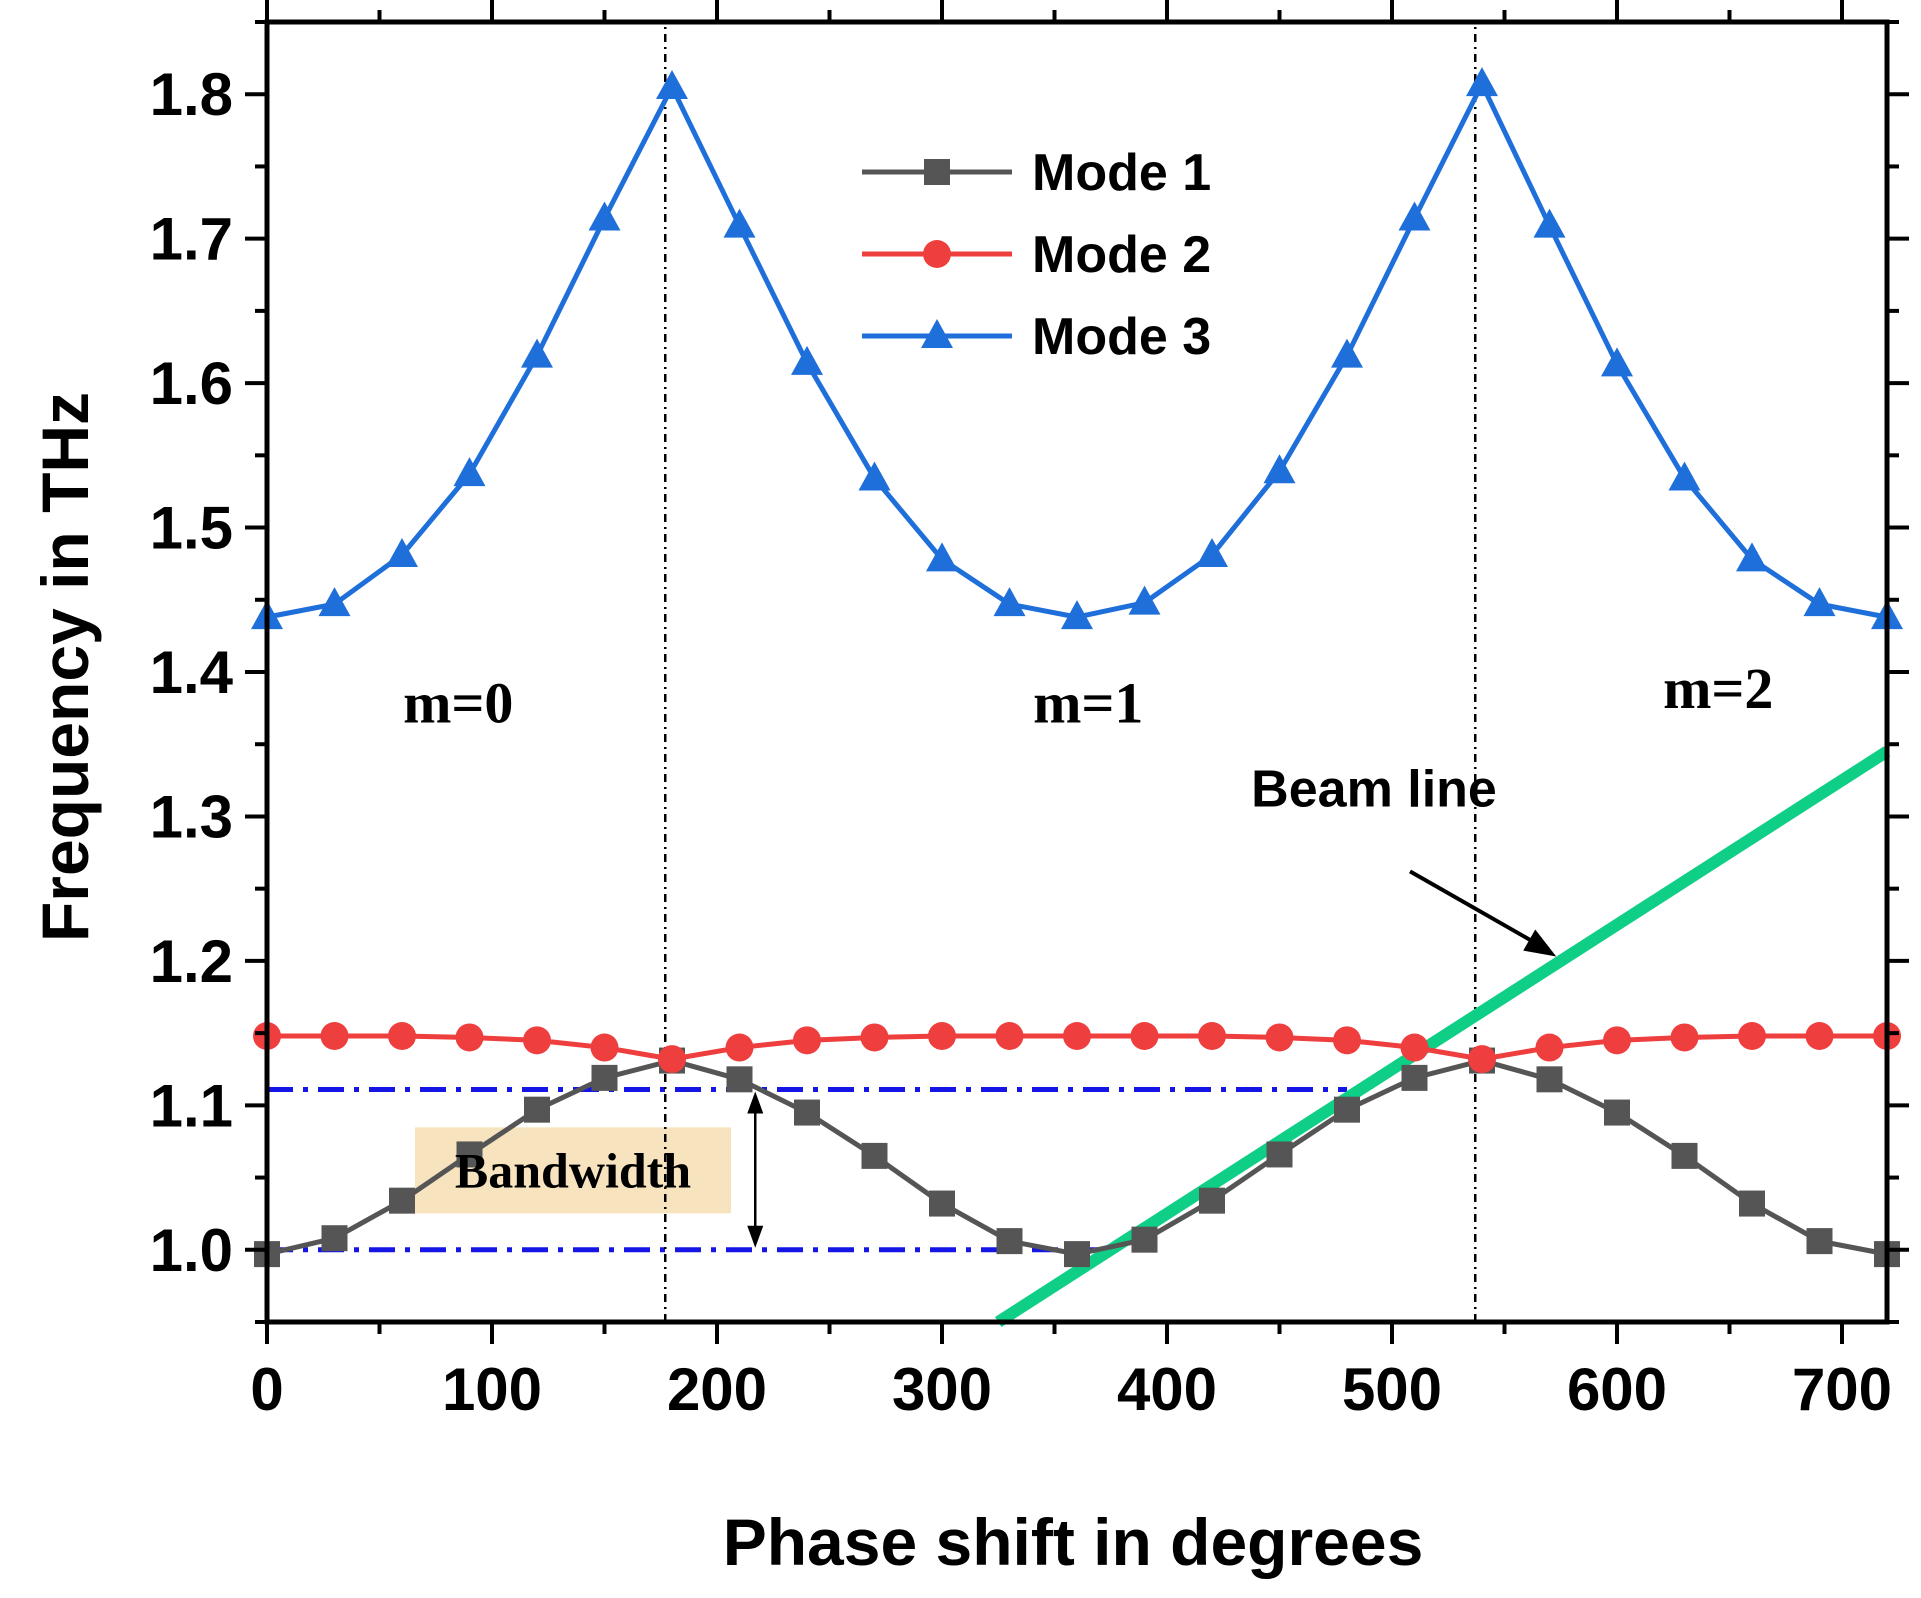 The height and width of the screenshot is (1598, 1921). What do you see at coordinates (1121, 255) in the screenshot?
I see `legend-label-2: Mode 2` at bounding box center [1121, 255].